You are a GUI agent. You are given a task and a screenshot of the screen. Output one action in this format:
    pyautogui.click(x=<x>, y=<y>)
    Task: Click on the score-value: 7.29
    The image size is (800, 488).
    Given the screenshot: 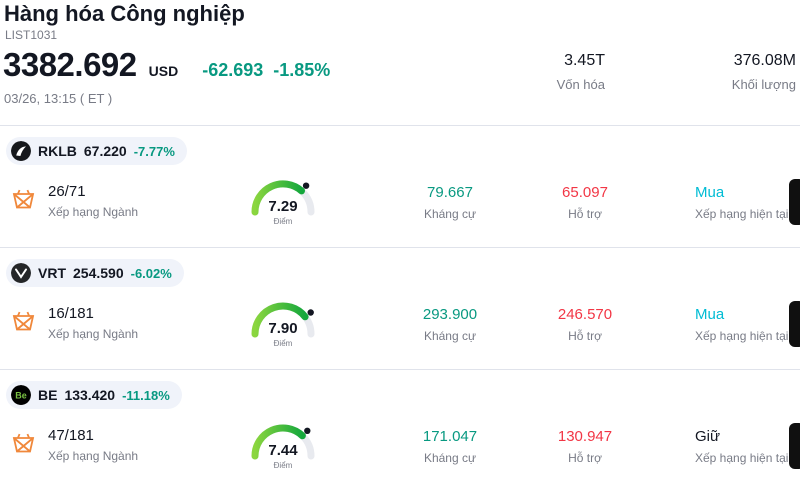 What is the action you would take?
    pyautogui.click(x=283, y=206)
    